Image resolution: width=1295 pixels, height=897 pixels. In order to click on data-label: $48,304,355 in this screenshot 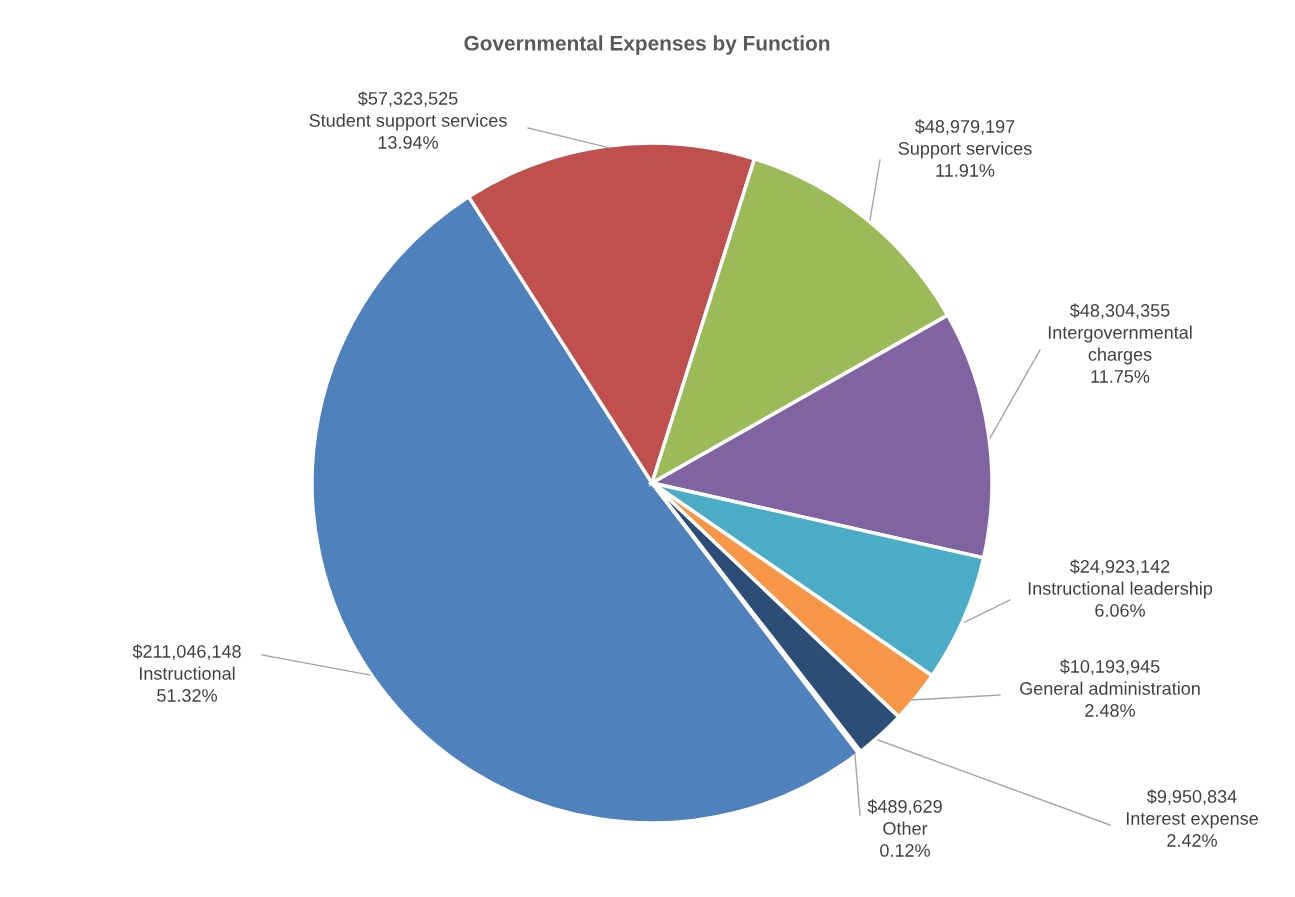, I will do `click(1120, 311)`.